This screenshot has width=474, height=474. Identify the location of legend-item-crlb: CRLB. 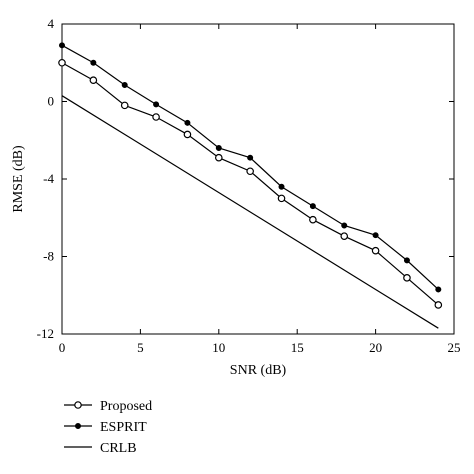
(100, 448).